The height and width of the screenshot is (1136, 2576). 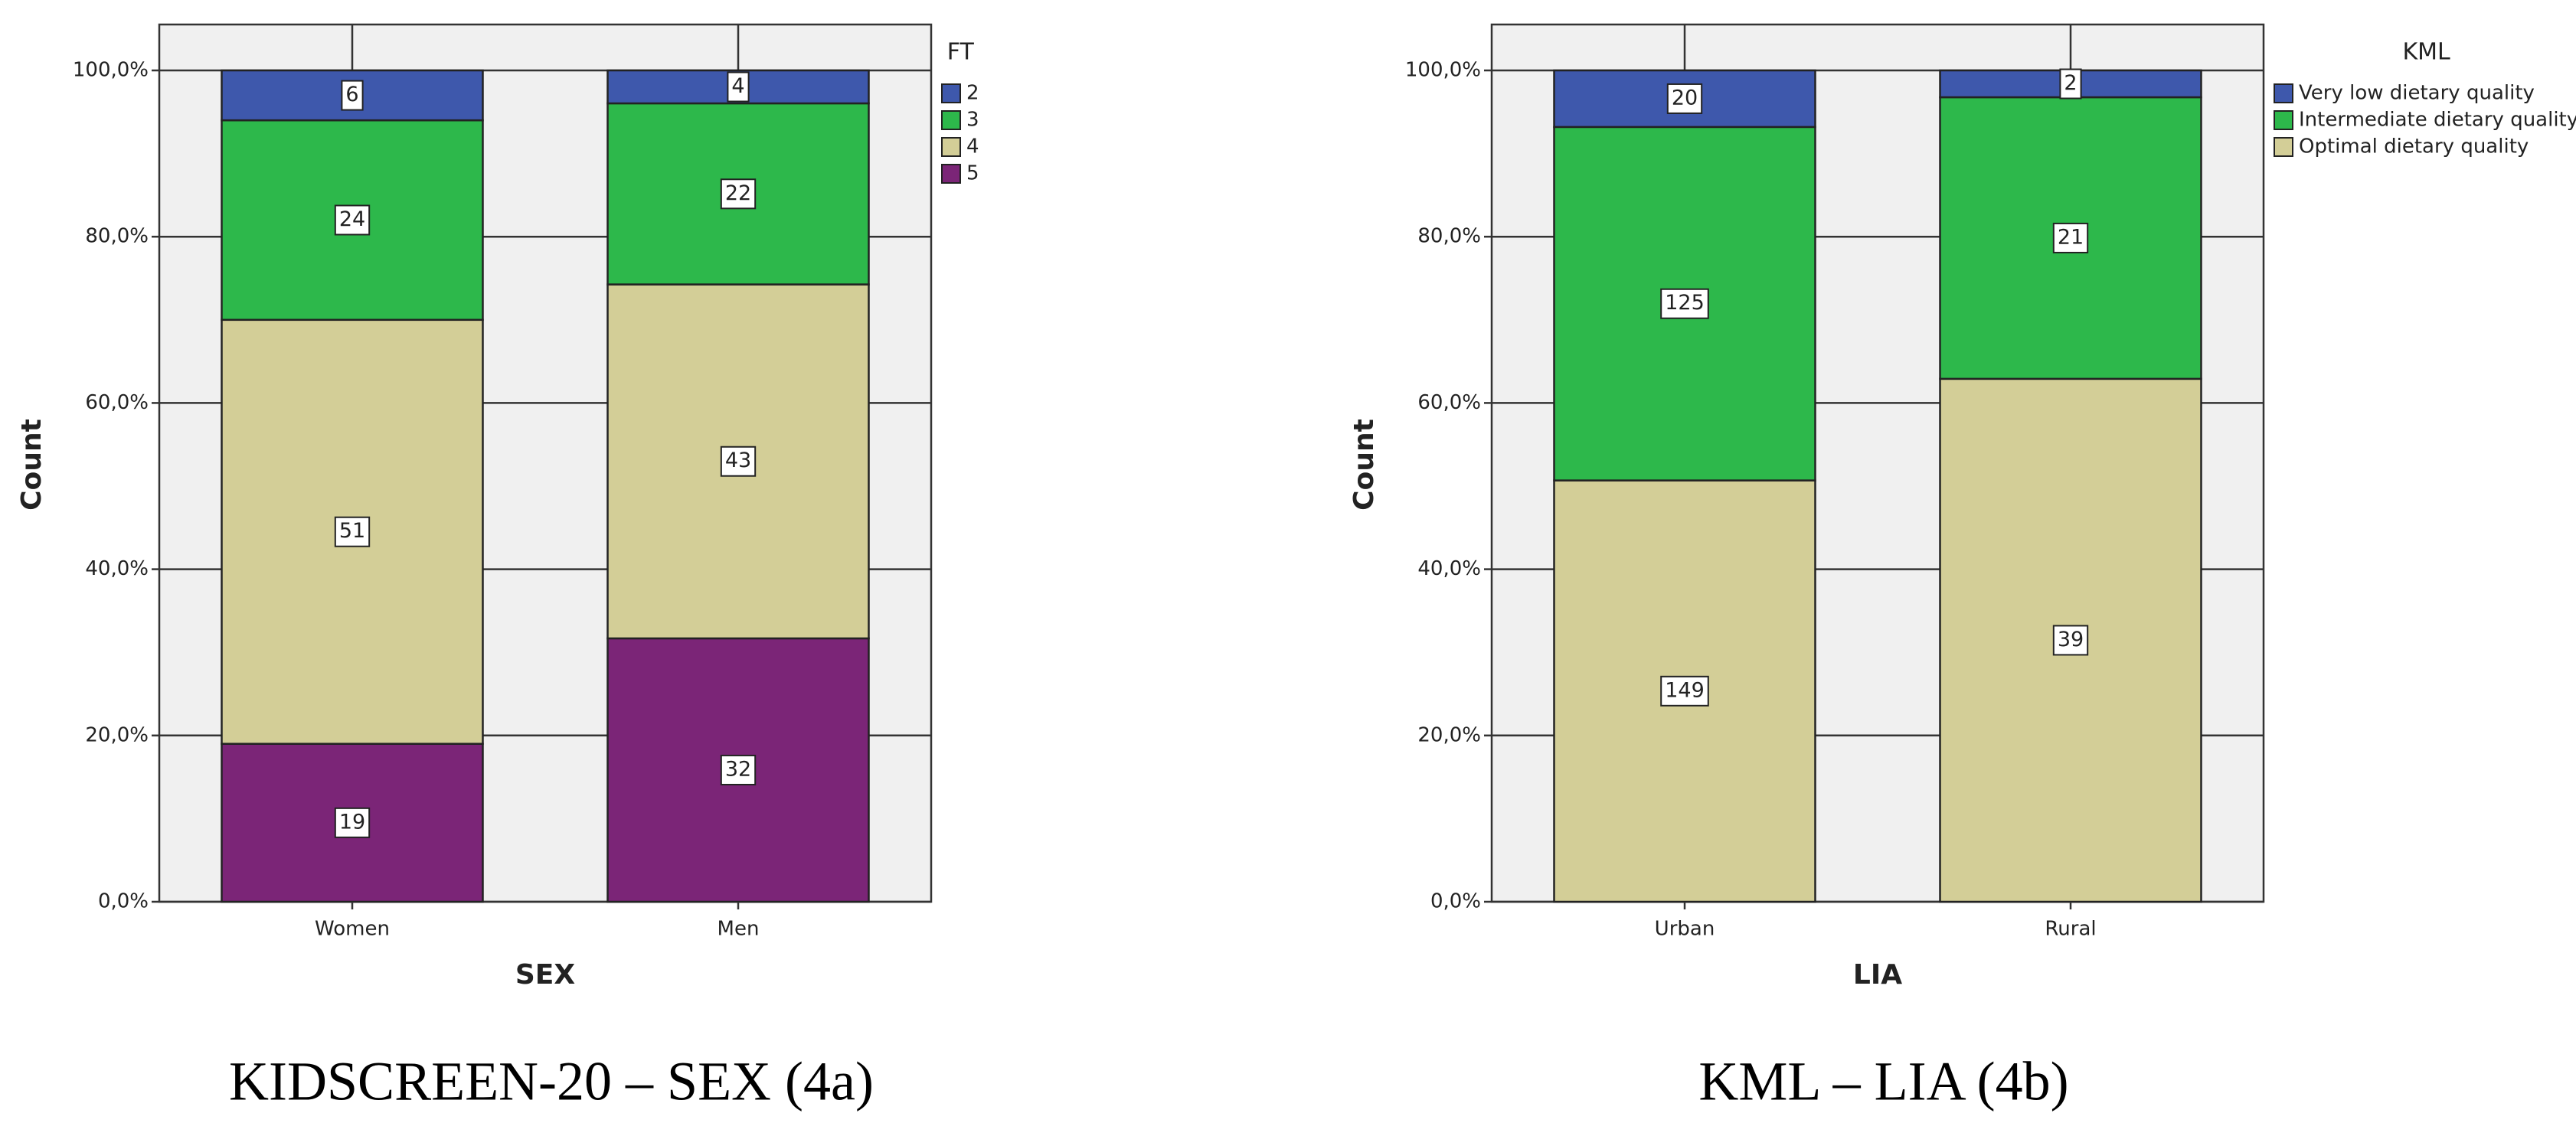 What do you see at coordinates (2417, 93) in the screenshot?
I see `legend-label: Very low dietary quality` at bounding box center [2417, 93].